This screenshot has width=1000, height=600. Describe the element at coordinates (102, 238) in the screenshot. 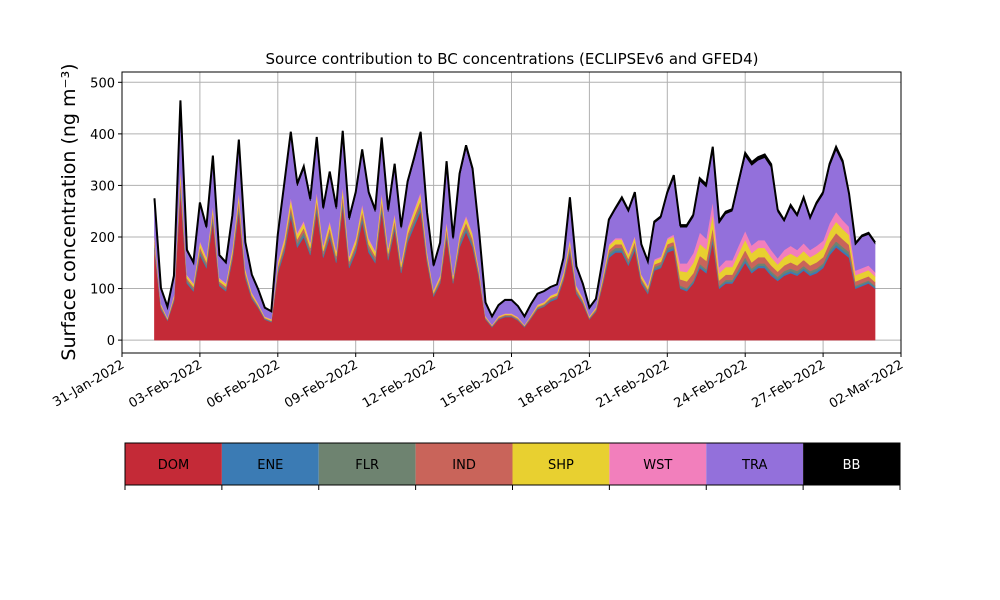

I see `y-tick-label: 200` at that location.